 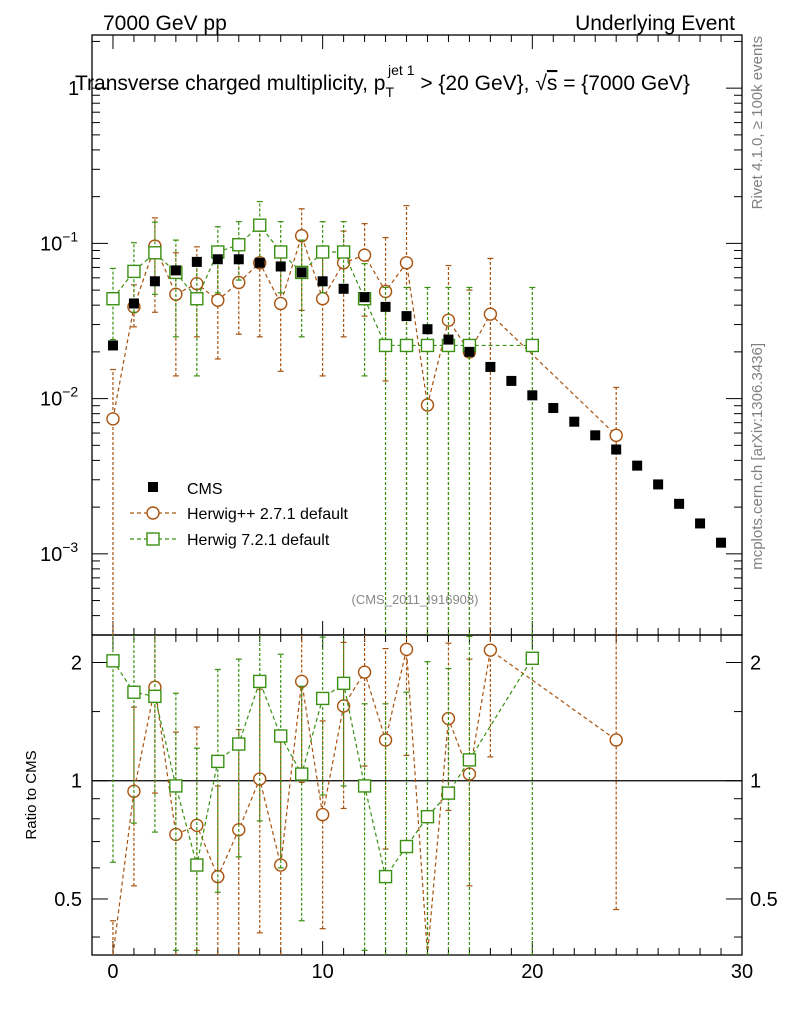 I want to click on x-tick-label: 30, so click(x=742, y=972).